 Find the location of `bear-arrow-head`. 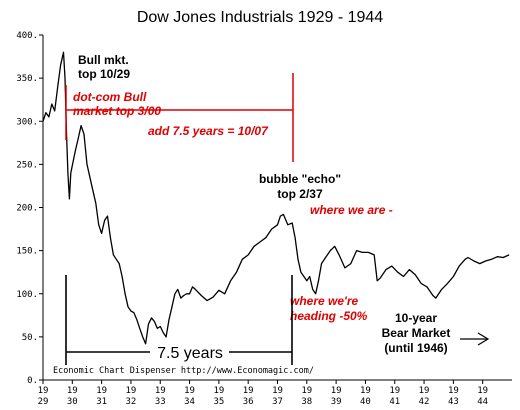

bear-arrow-head is located at coordinates (483, 339).